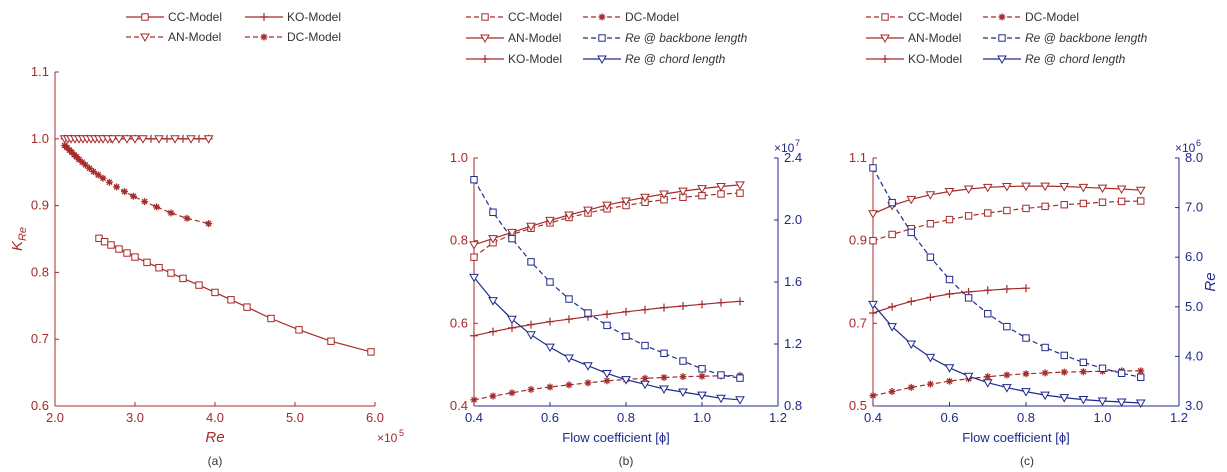 The image size is (1227, 472). What do you see at coordinates (1052, 17) in the screenshot?
I see `legend-label: DC-Model` at bounding box center [1052, 17].